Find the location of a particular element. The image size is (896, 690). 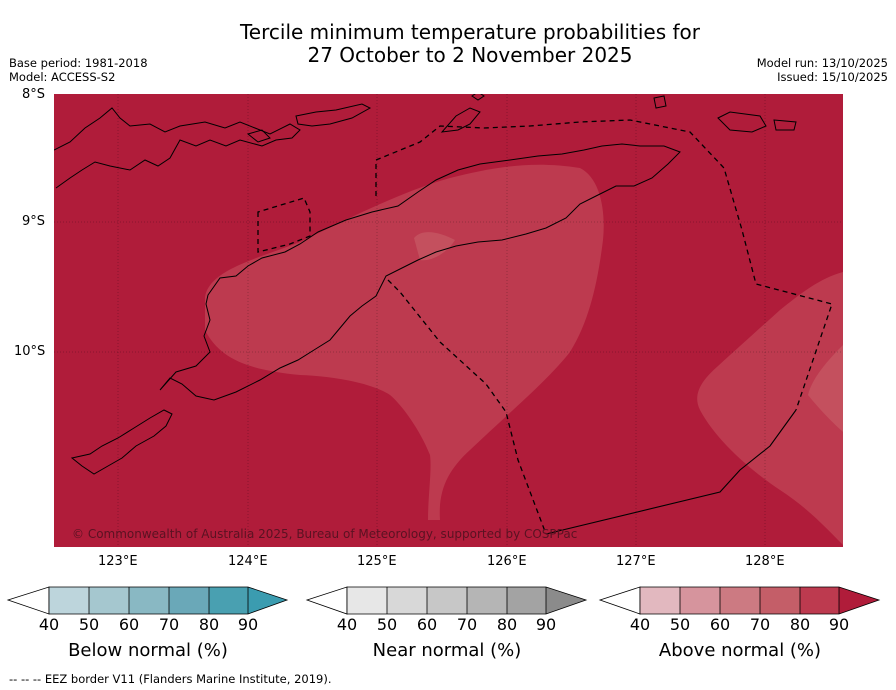

cb-near-tick: 50 is located at coordinates (387, 624).